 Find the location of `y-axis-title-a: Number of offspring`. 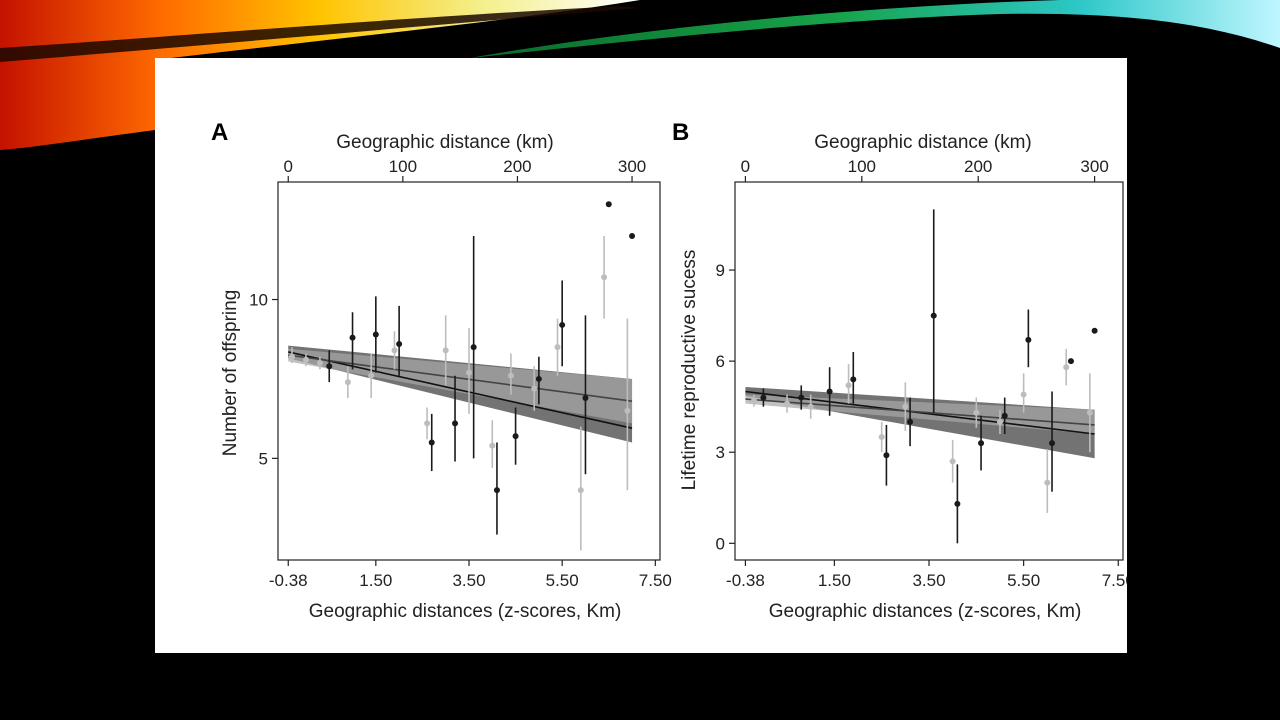

y-axis-title-a: Number of offspring is located at coordinates (230, 373).